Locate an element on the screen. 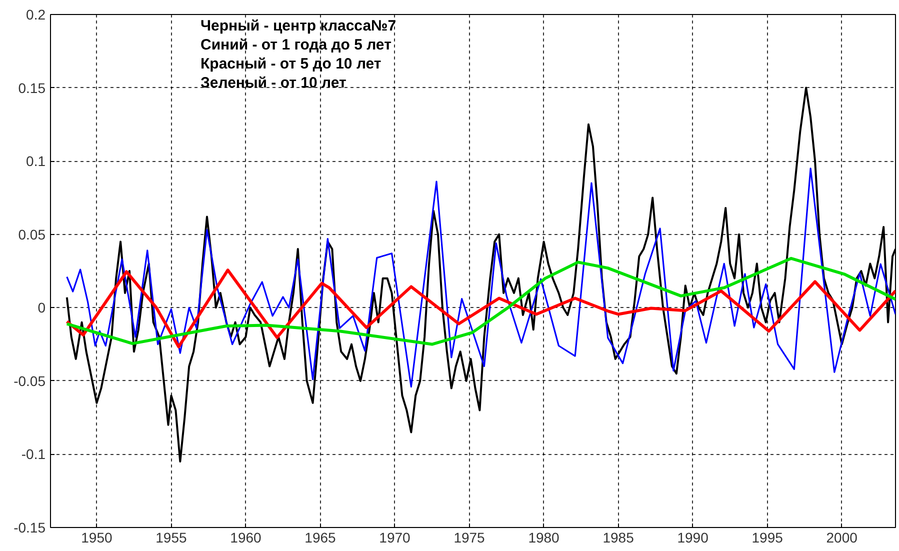 Image resolution: width=899 pixels, height=551 pixels. x-tick-label: 1980 is located at coordinates (544, 538).